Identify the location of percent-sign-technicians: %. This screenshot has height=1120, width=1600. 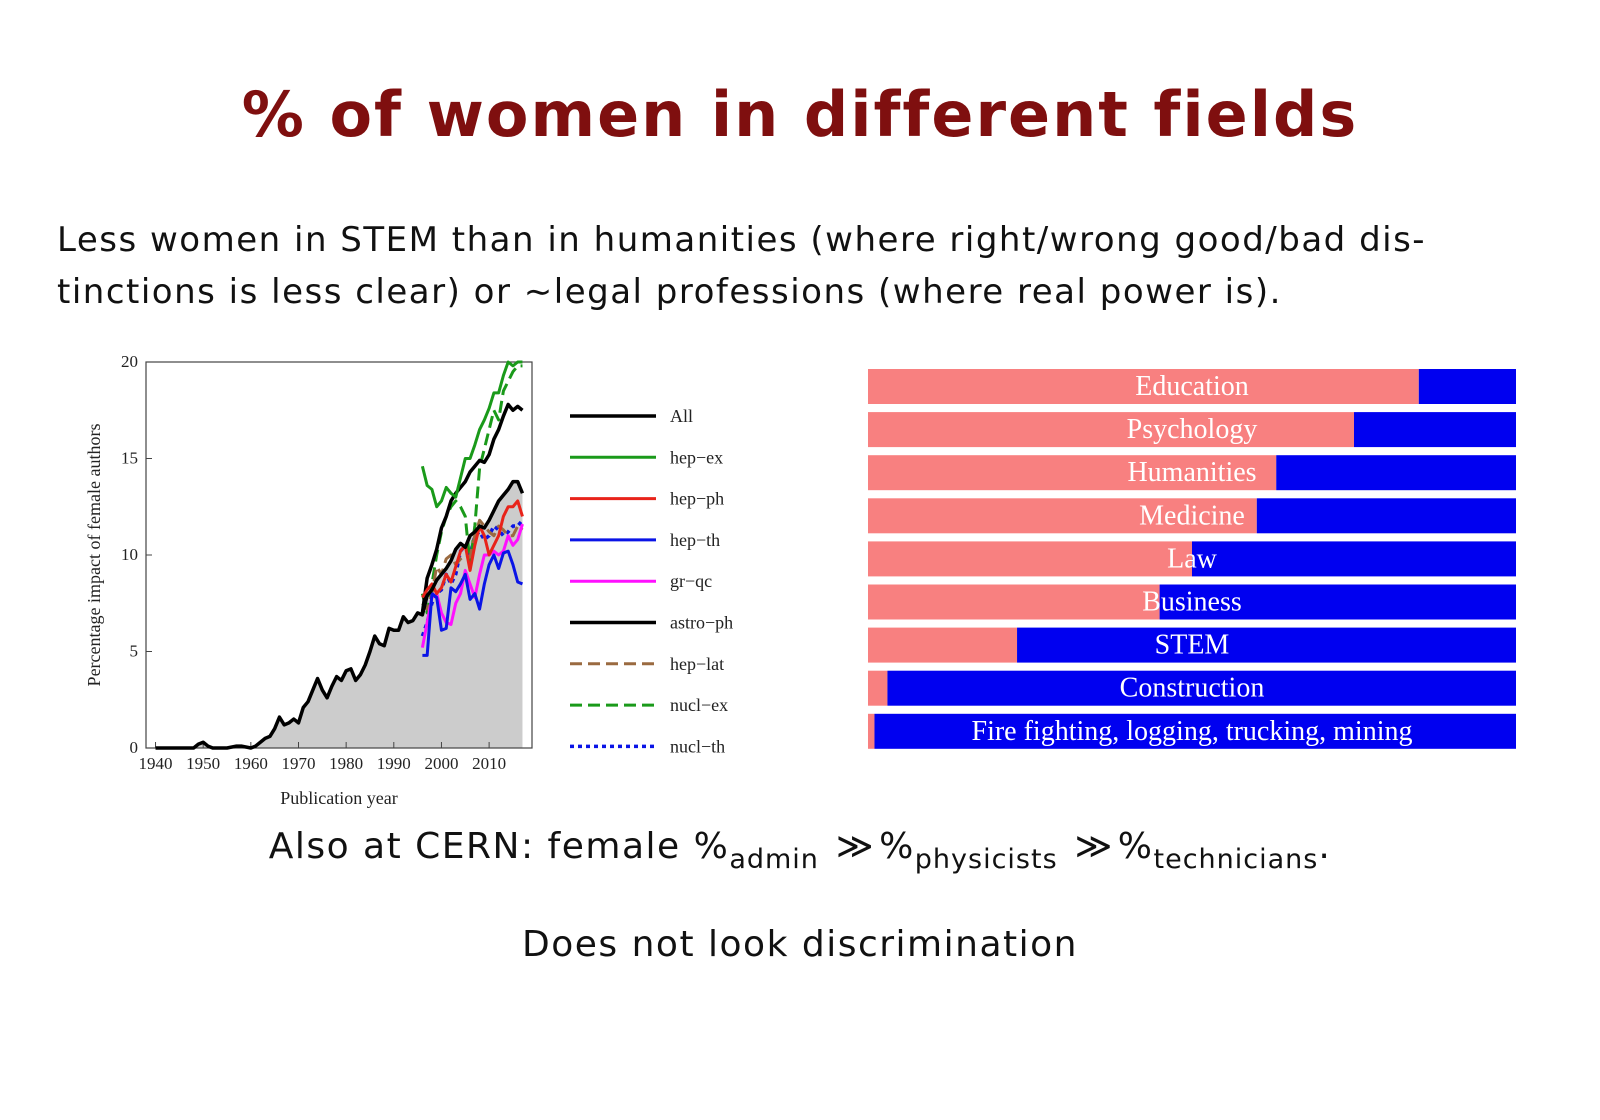
(1135, 846).